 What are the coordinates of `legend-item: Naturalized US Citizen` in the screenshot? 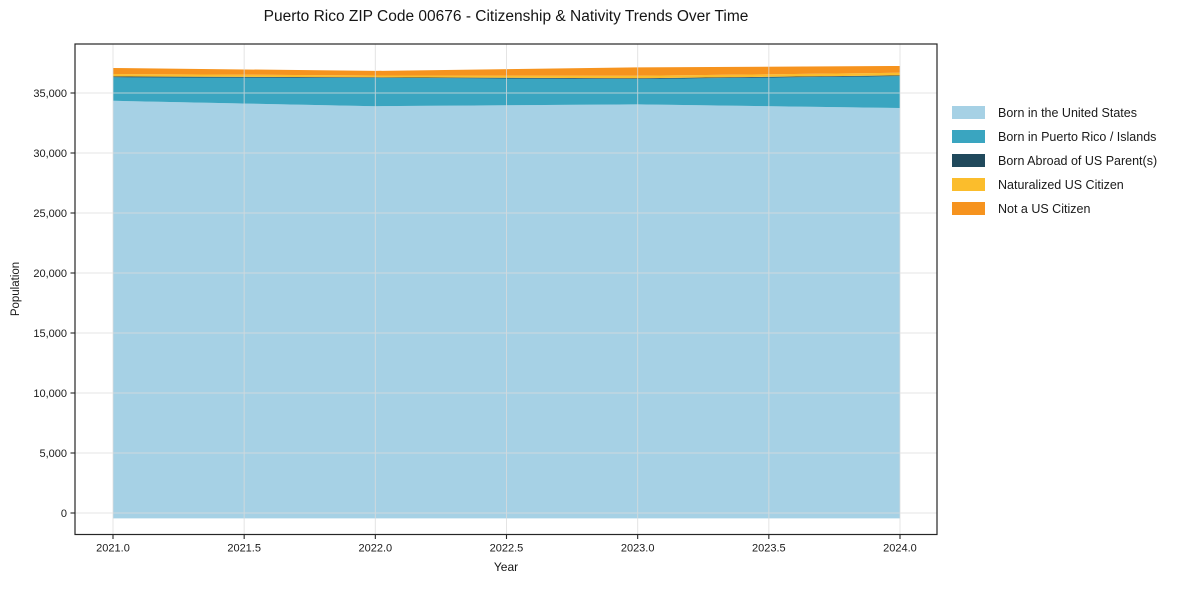 It's located at (1054, 184).